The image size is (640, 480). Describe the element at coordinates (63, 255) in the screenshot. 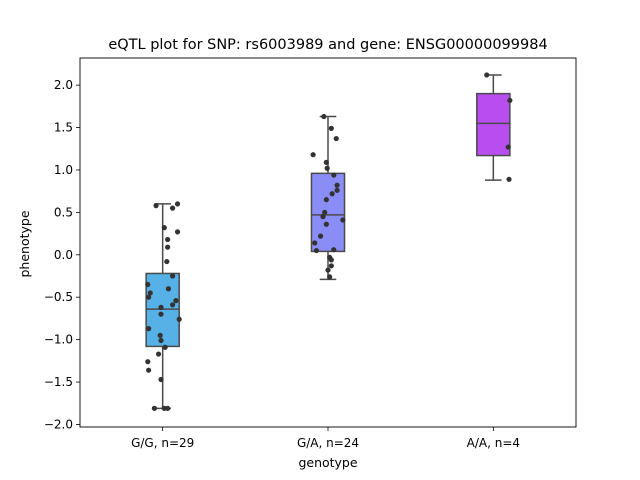

I see `y-tick-label: 0.0` at that location.